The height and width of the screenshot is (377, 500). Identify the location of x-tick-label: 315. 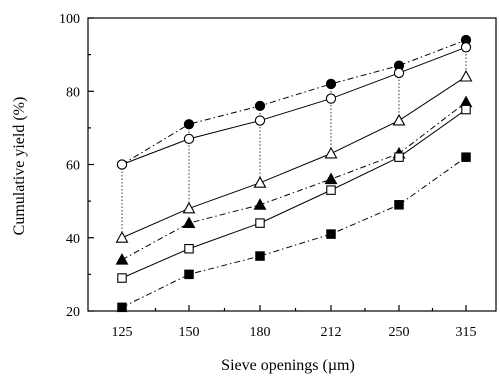
(466, 332).